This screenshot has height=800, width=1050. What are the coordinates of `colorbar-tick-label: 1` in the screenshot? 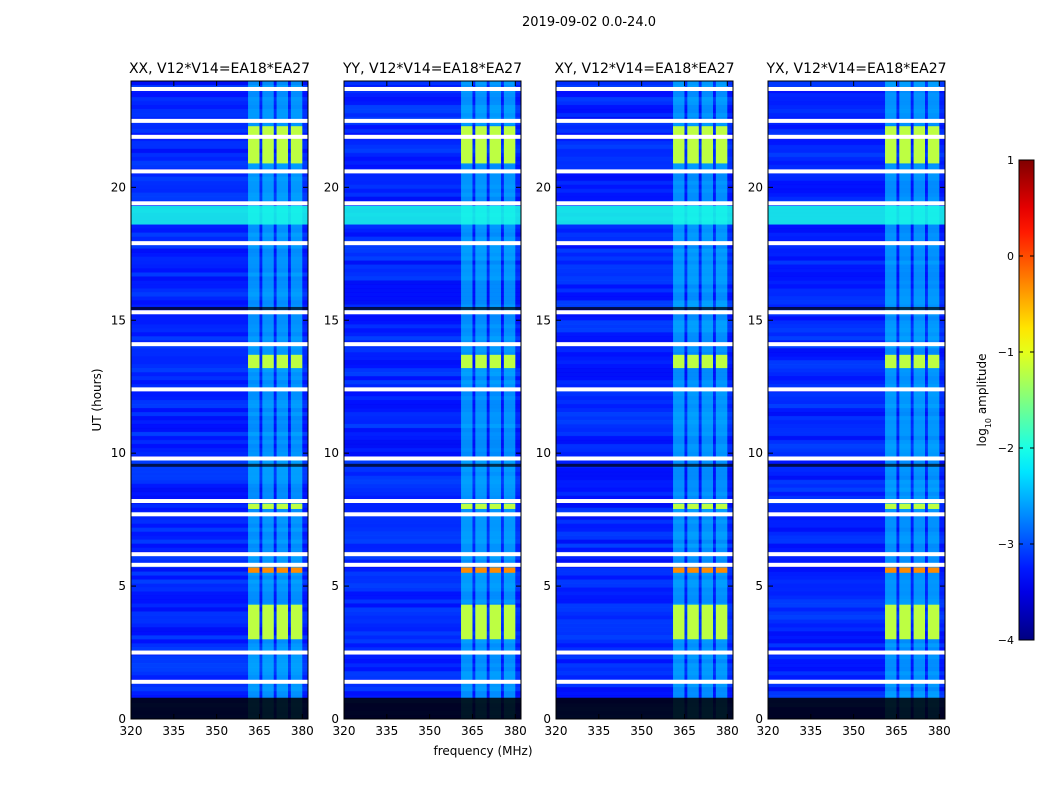 It's located at (1010, 160).